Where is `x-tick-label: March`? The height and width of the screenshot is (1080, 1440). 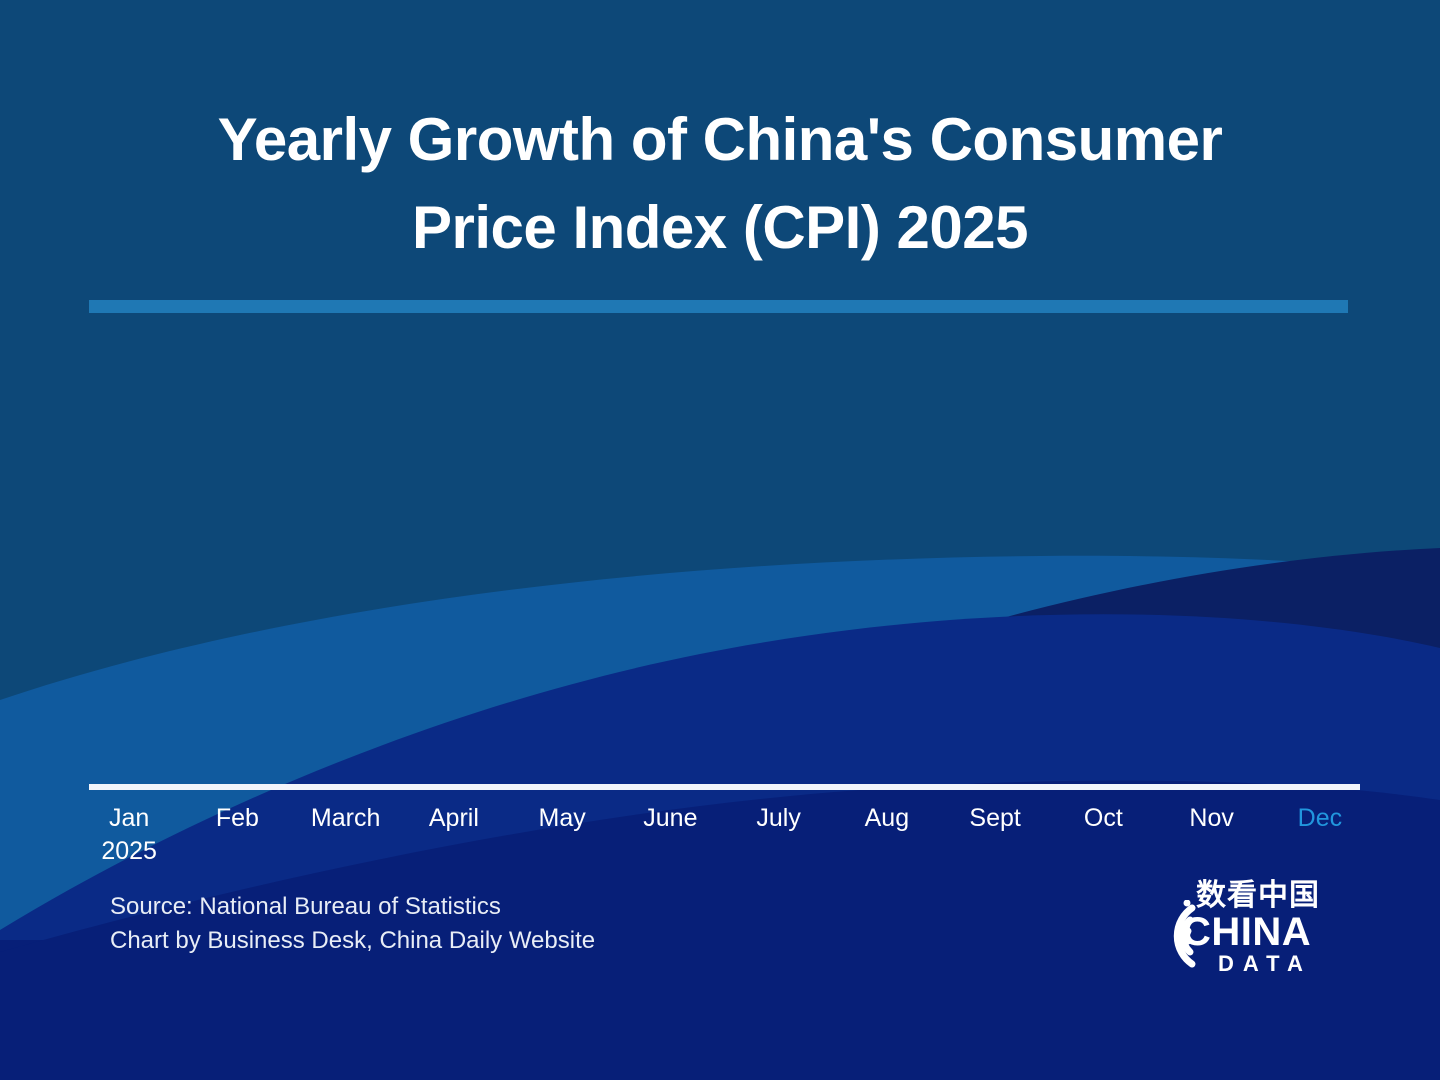
x-tick-label: March is located at coordinates (345, 818).